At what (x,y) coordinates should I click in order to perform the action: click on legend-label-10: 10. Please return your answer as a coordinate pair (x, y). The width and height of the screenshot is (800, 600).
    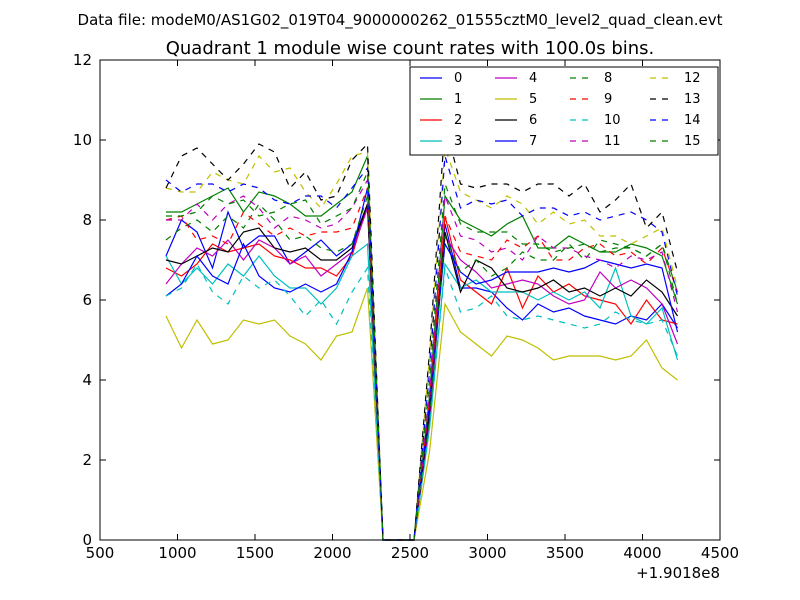
    Looking at the image, I should click on (612, 120).